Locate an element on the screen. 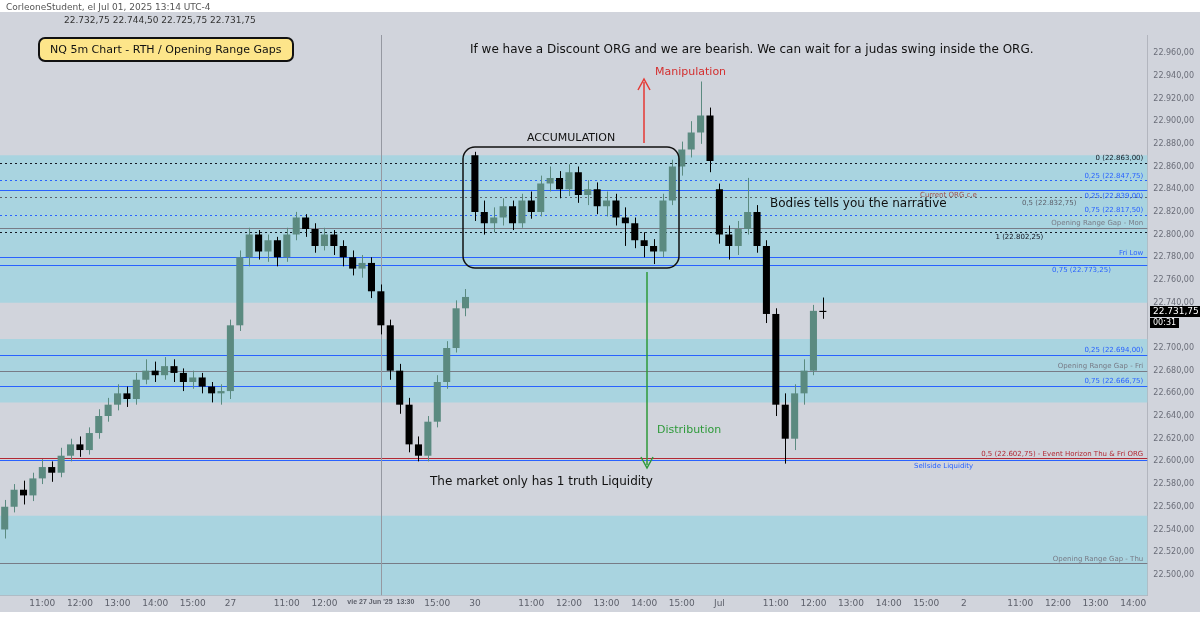  y-tick-label: 22.820,00 is located at coordinates (1173, 211).